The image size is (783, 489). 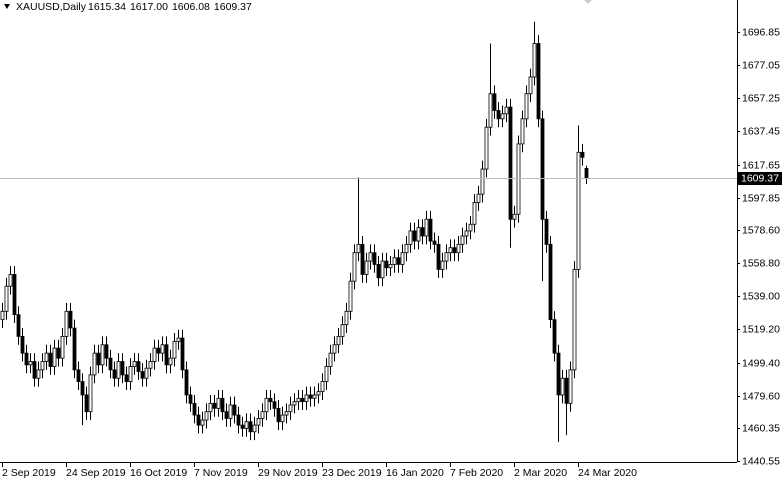 I want to click on x-tick-label: 24 Sep 2019, so click(x=96, y=473).